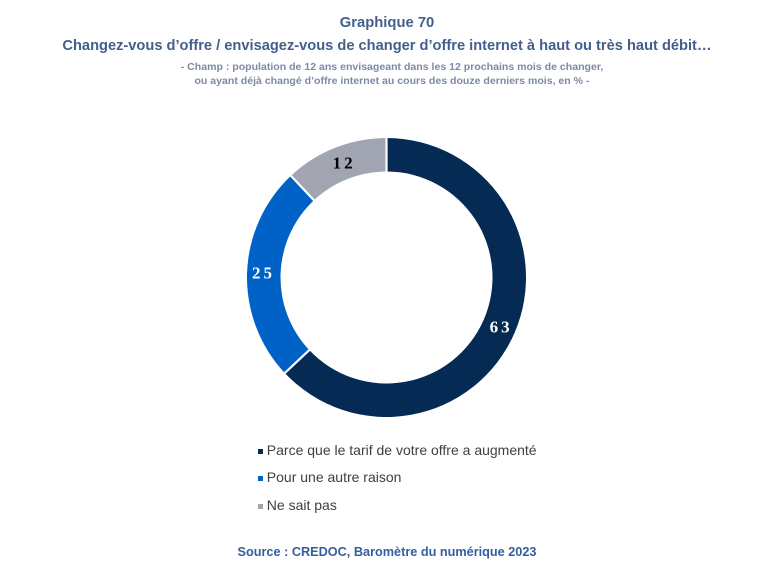 The width and height of the screenshot is (768, 563). Describe the element at coordinates (501, 326) in the screenshot. I see `svg-text: 63` at that location.